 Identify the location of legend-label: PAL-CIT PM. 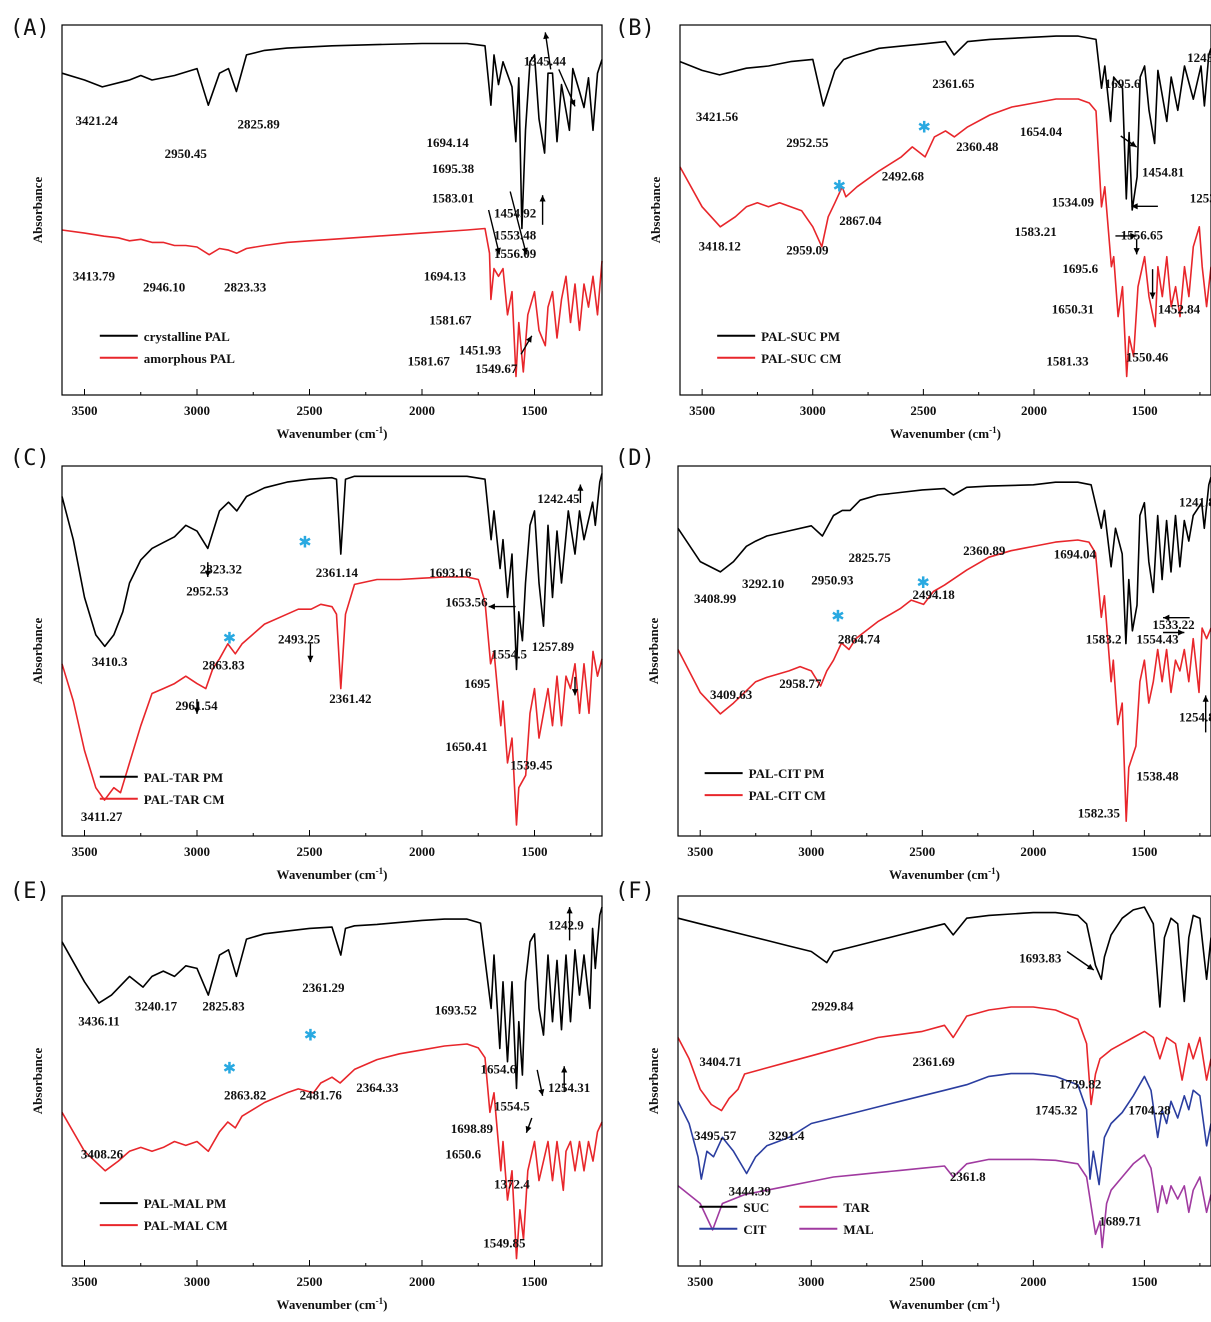
(787, 773).